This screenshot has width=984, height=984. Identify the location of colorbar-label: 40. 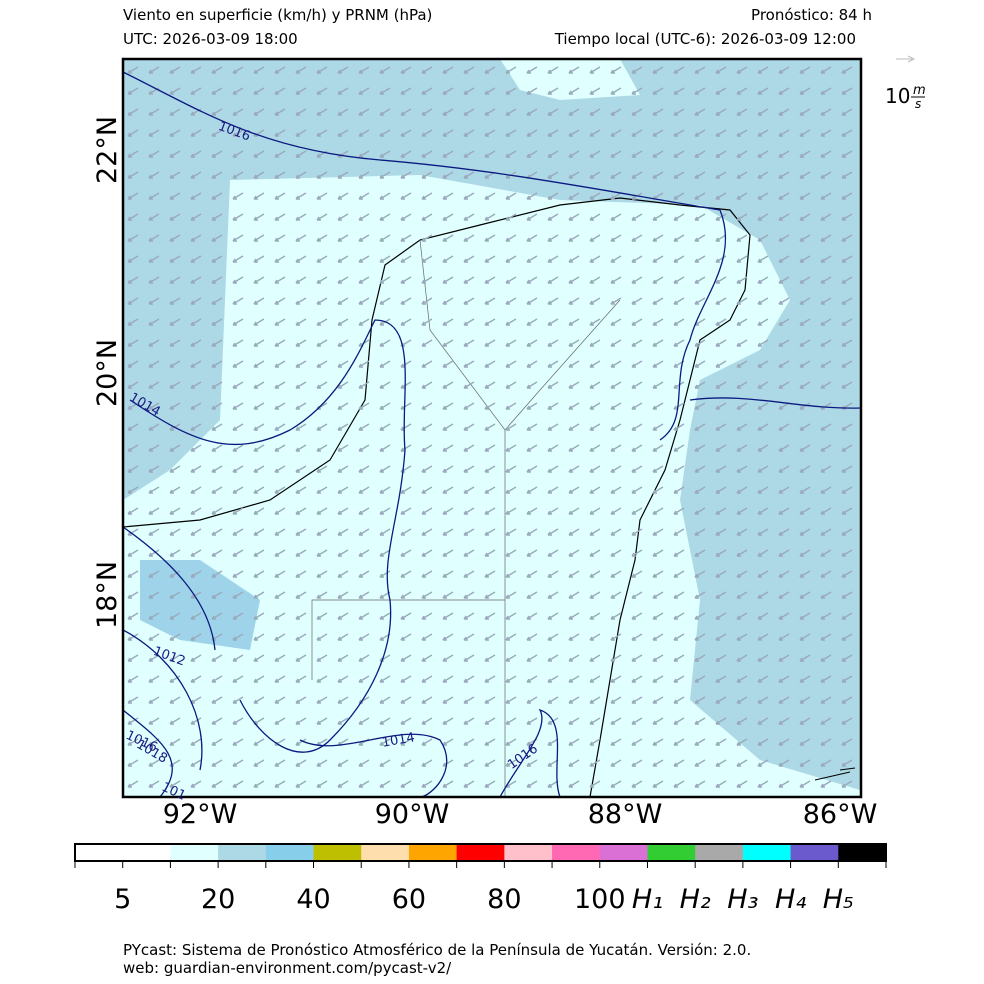
(313, 899).